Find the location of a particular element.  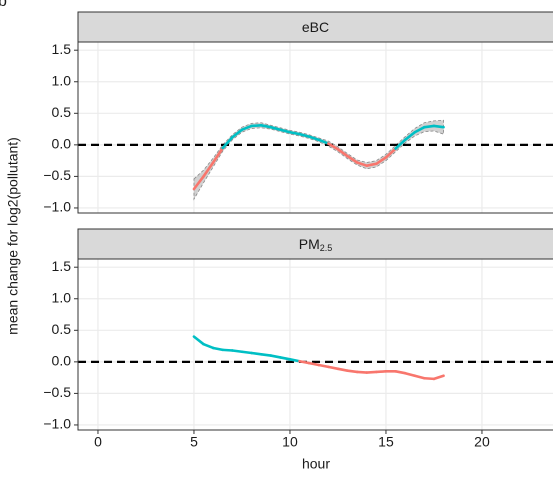

x-tick-label: 20 is located at coordinates (482, 442).